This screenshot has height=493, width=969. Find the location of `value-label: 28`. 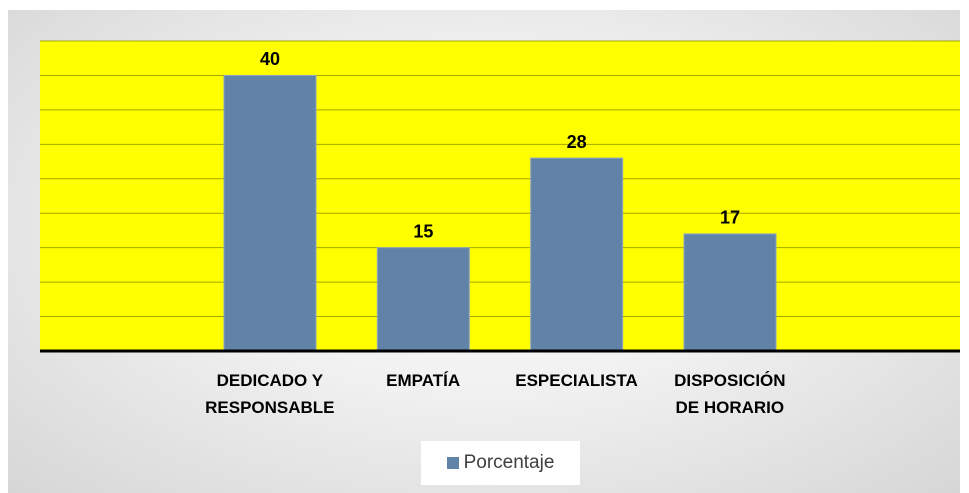

value-label: 28 is located at coordinates (577, 142).